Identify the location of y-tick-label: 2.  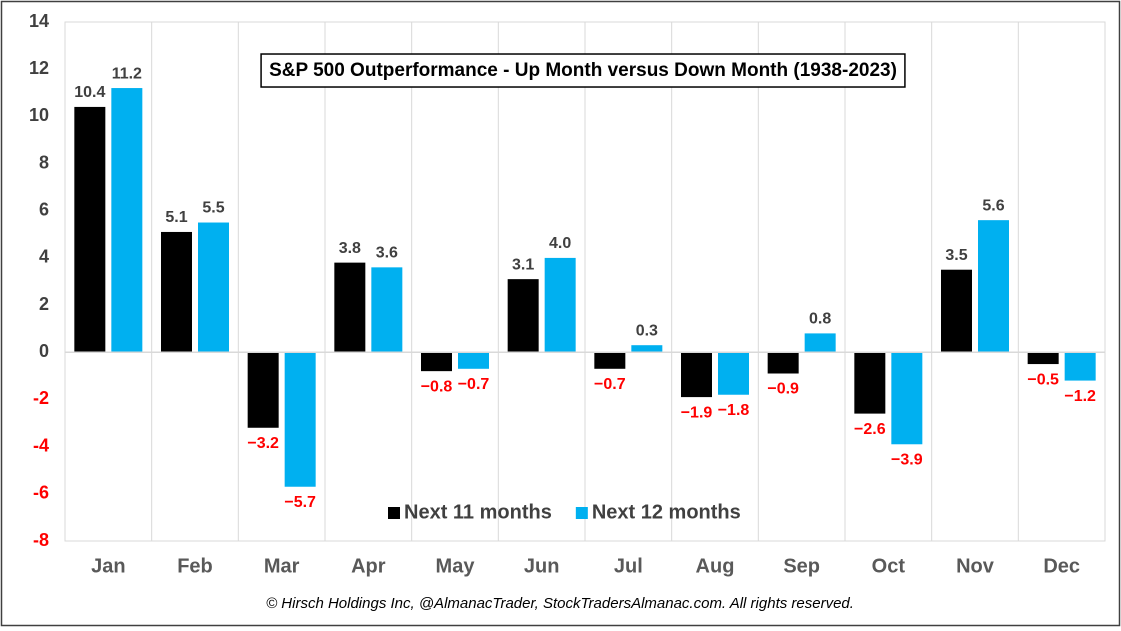
(44, 304).